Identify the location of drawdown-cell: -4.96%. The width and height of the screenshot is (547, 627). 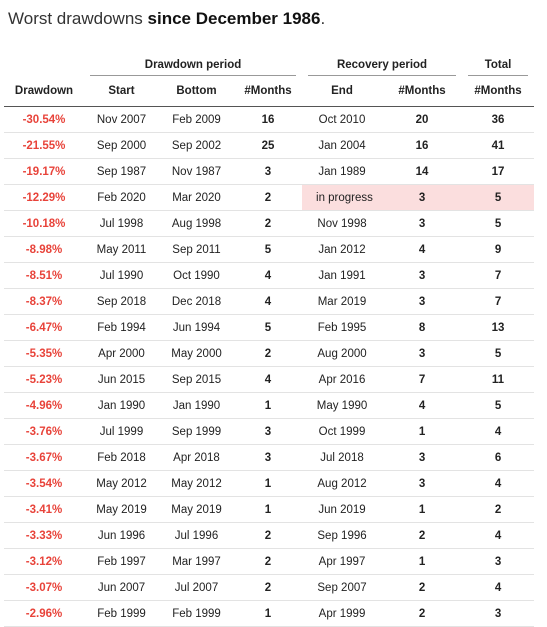
(44, 405).